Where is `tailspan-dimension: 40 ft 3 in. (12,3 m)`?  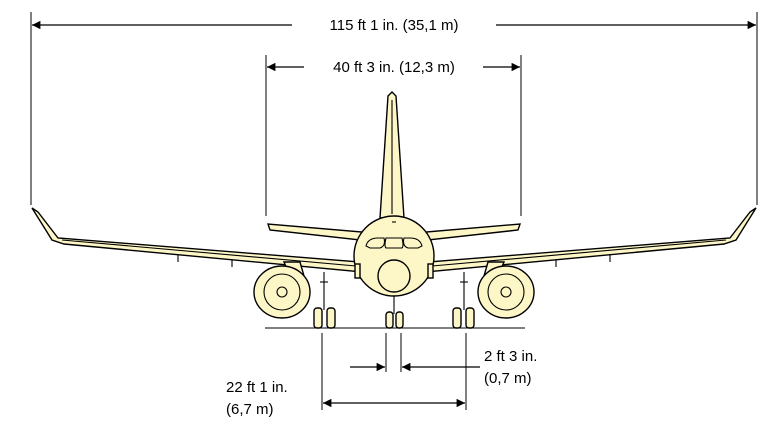 tailspan-dimension: 40 ft 3 in. (12,3 m) is located at coordinates (393, 135).